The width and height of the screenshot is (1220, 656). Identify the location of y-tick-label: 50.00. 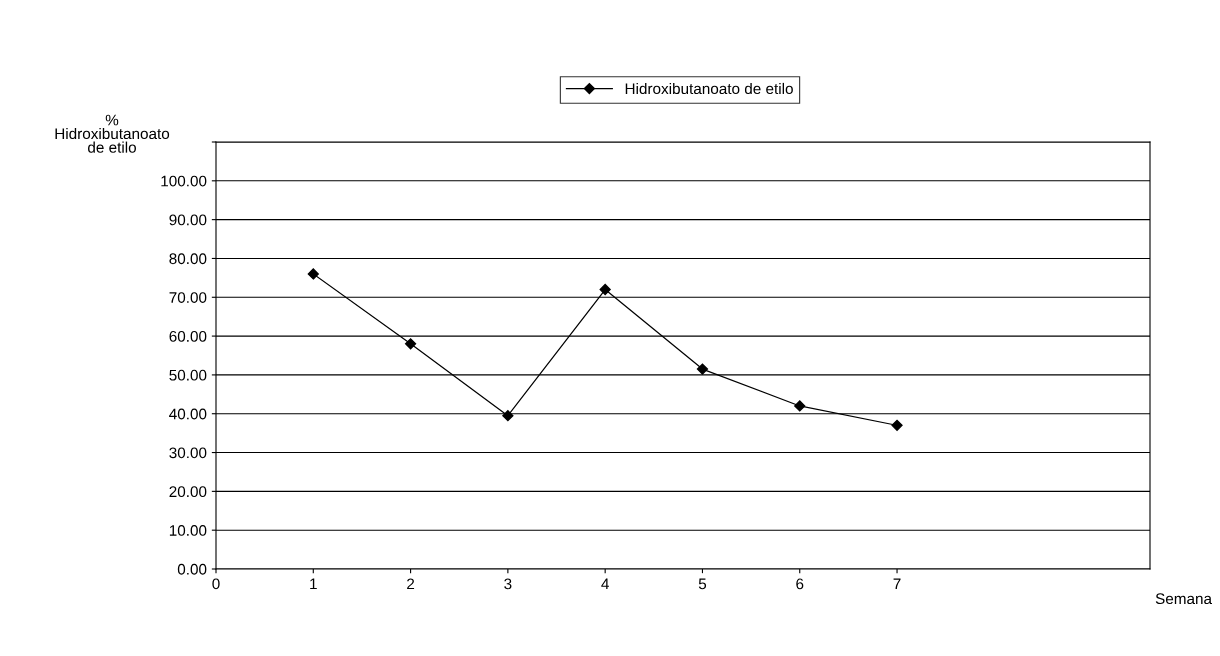
(188, 375).